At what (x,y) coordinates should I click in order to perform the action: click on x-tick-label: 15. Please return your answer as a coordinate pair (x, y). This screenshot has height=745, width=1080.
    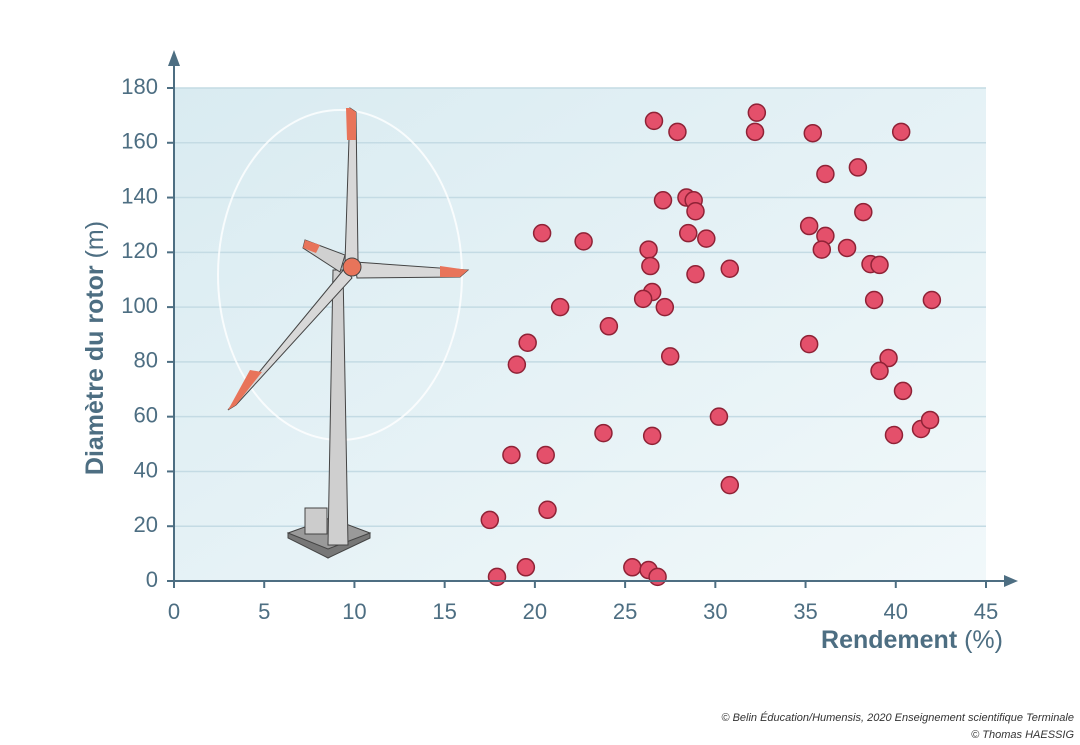
    Looking at the image, I should click on (444, 611).